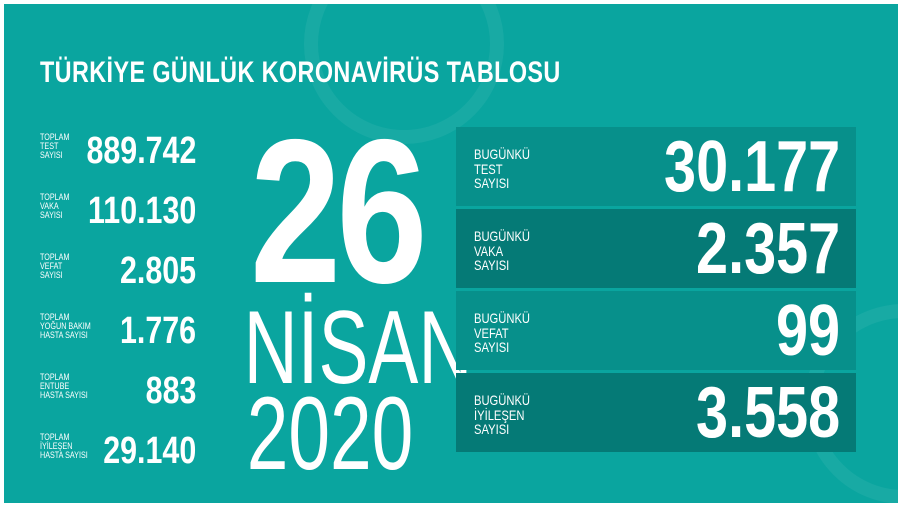 Image resolution: width=902 pixels, height=507 pixels. I want to click on total-value: 110.130, so click(141, 211).